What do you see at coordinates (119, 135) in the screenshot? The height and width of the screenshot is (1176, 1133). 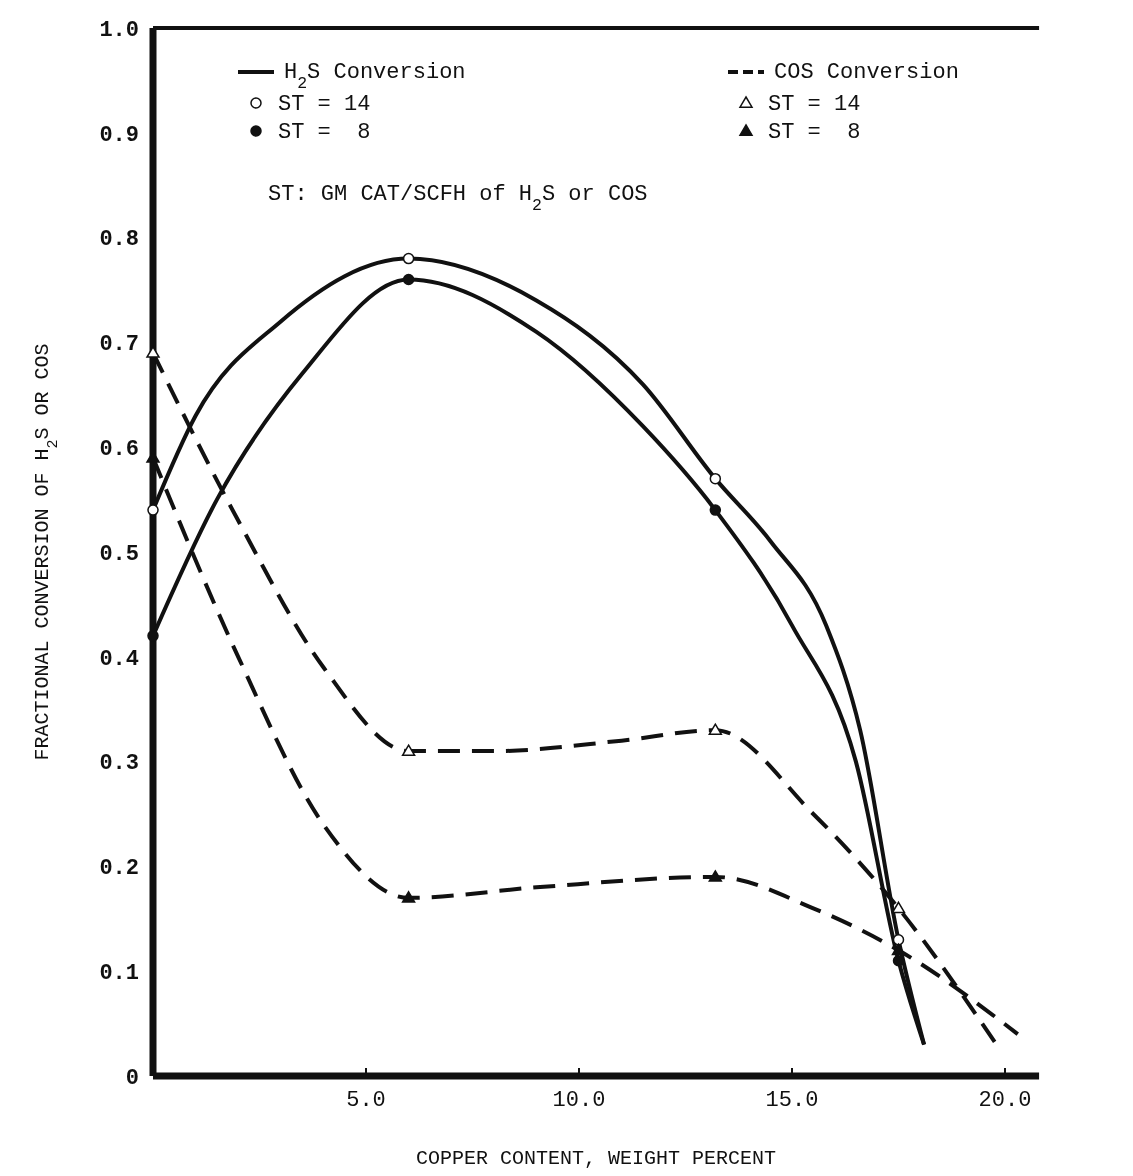 I see `y-tick-label: 0.9` at bounding box center [119, 135].